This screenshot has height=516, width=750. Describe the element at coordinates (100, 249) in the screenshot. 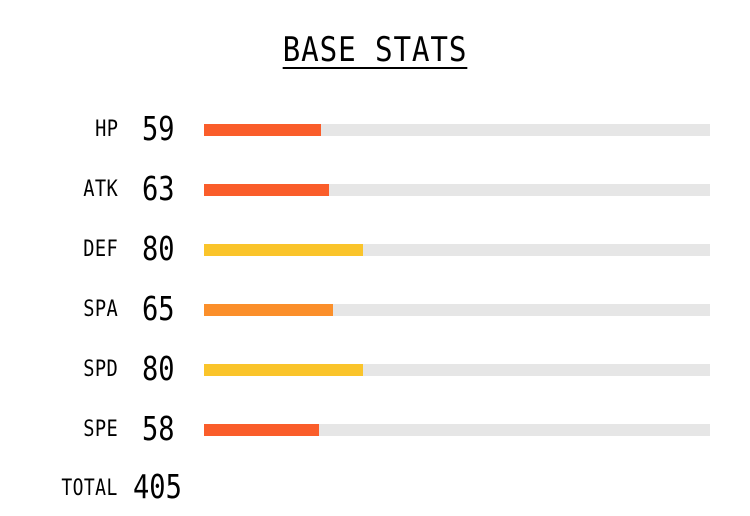

I see `stat-label: DEF` at that location.